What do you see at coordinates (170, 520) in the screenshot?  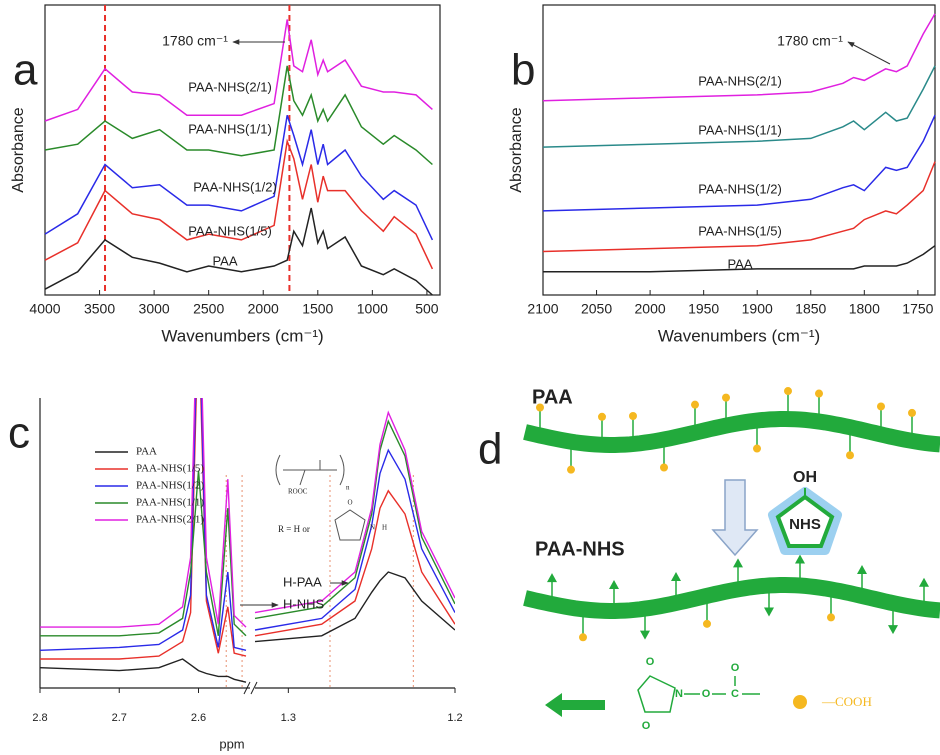 I see `legend-label: PAA-NHS(2/1)` at bounding box center [170, 520].